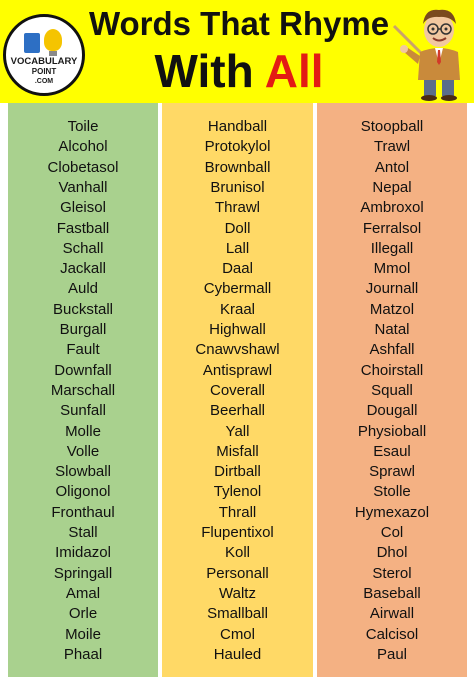 Image resolution: width=474 pixels, height=677 pixels. What do you see at coordinates (392, 208) in the screenshot?
I see `rhyme-word: Ambroxol` at bounding box center [392, 208].